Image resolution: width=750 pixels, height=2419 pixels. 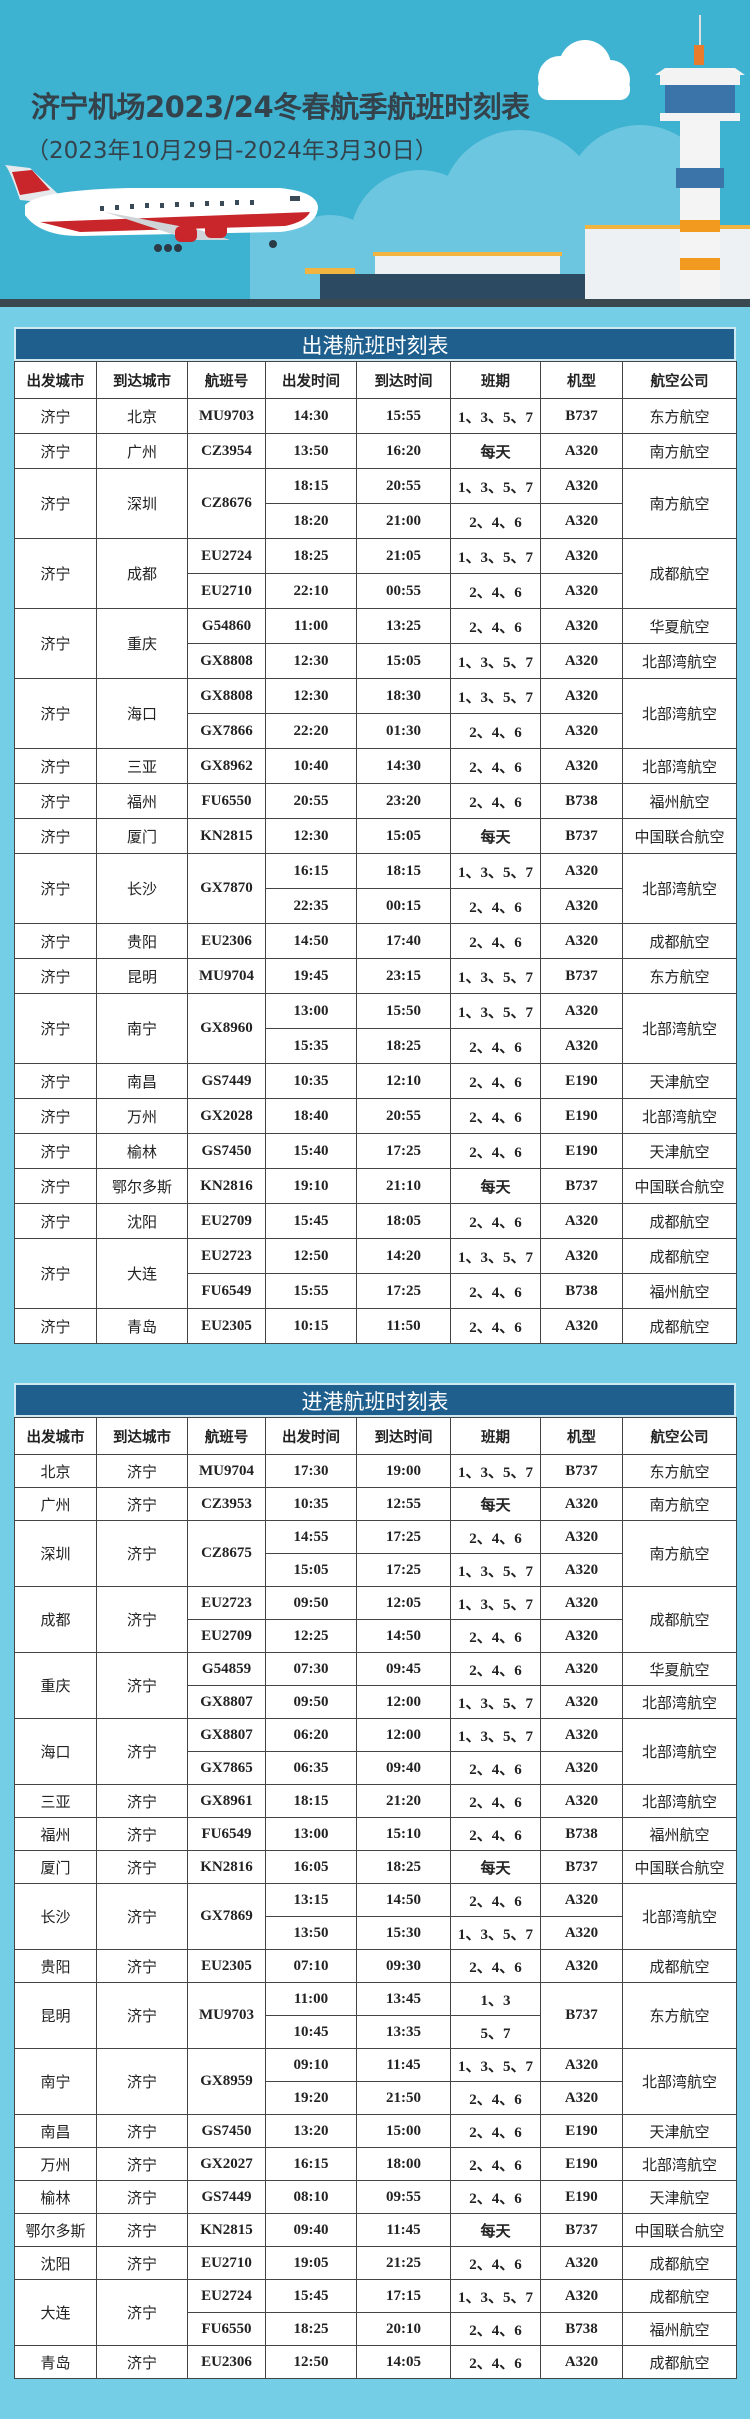 What do you see at coordinates (226, 2131) in the screenshot?
I see `cell-flight: GS7450` at bounding box center [226, 2131].